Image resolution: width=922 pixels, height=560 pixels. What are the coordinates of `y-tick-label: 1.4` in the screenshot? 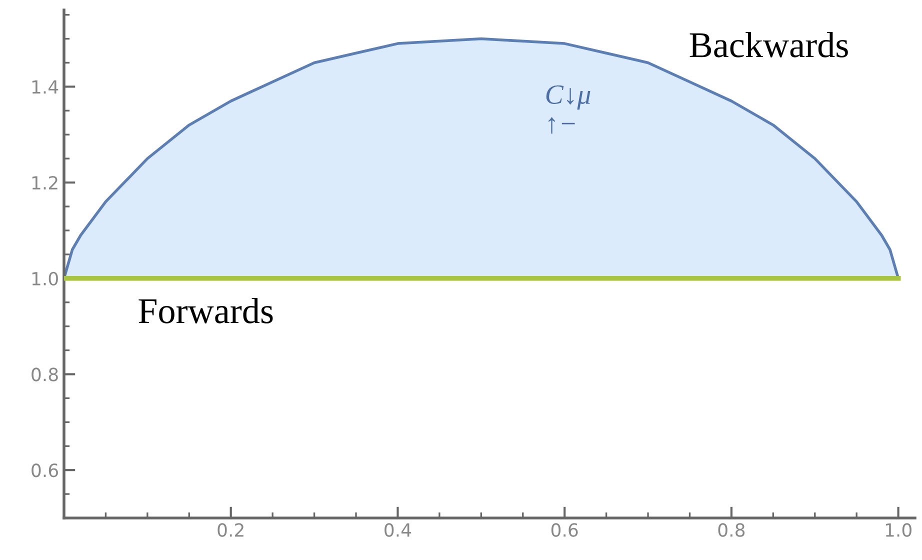 It's located at (45, 87).